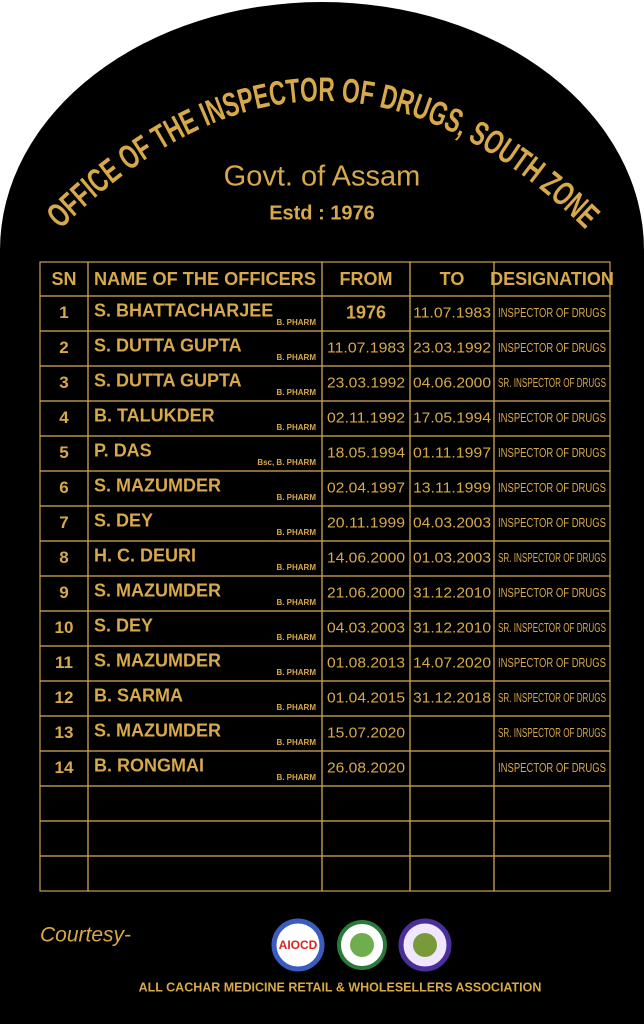 The height and width of the screenshot is (1029, 644). Describe the element at coordinates (366, 312) in the screenshot. I see `from-date: 1976` at that location.